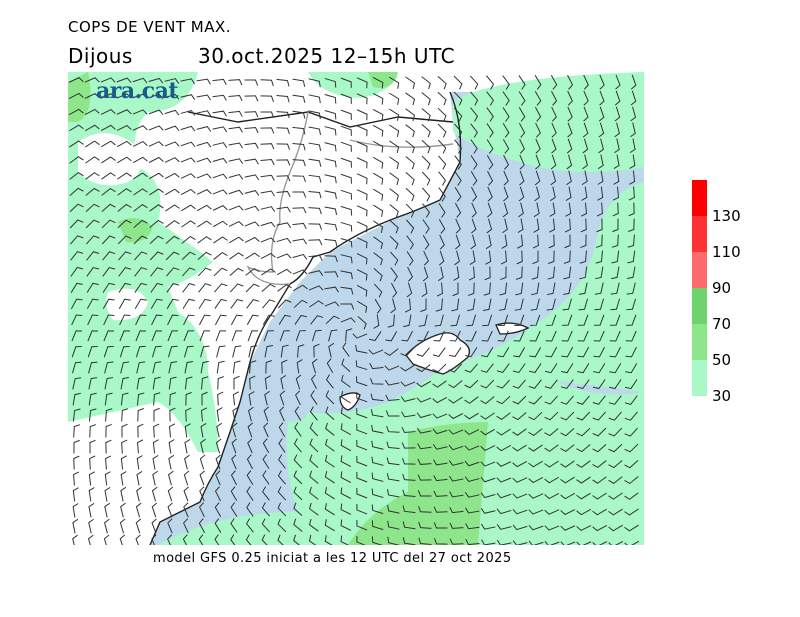  What do you see at coordinates (726, 252) in the screenshot?
I see `legend-label: 110` at bounding box center [726, 252].